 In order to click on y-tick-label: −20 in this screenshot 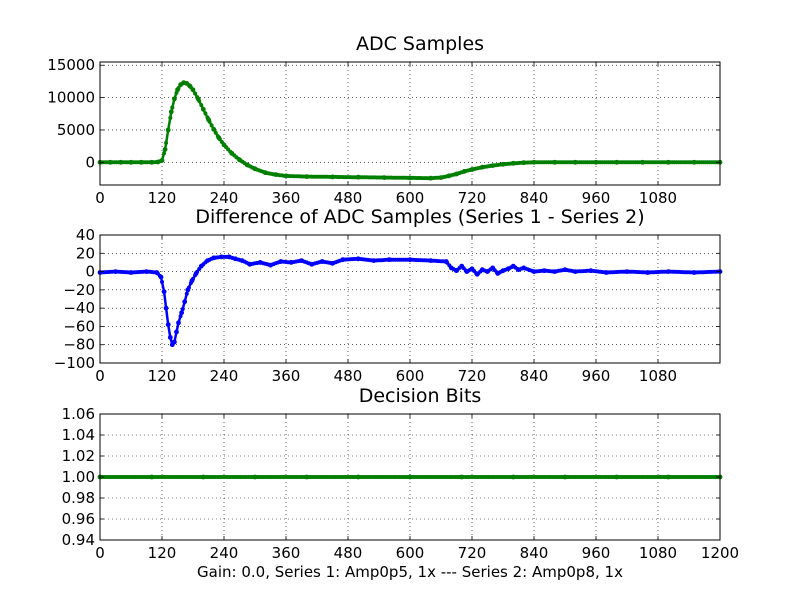, I will do `click(79, 290)`.